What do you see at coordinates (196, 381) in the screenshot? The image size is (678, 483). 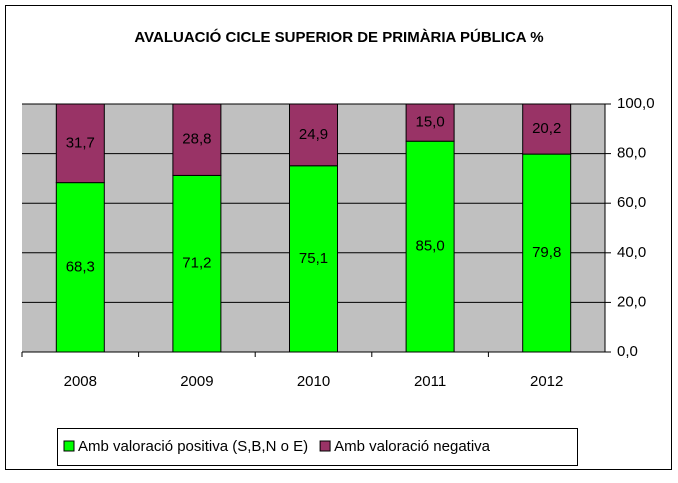 I see `x-tick-label: 2009` at bounding box center [196, 381].